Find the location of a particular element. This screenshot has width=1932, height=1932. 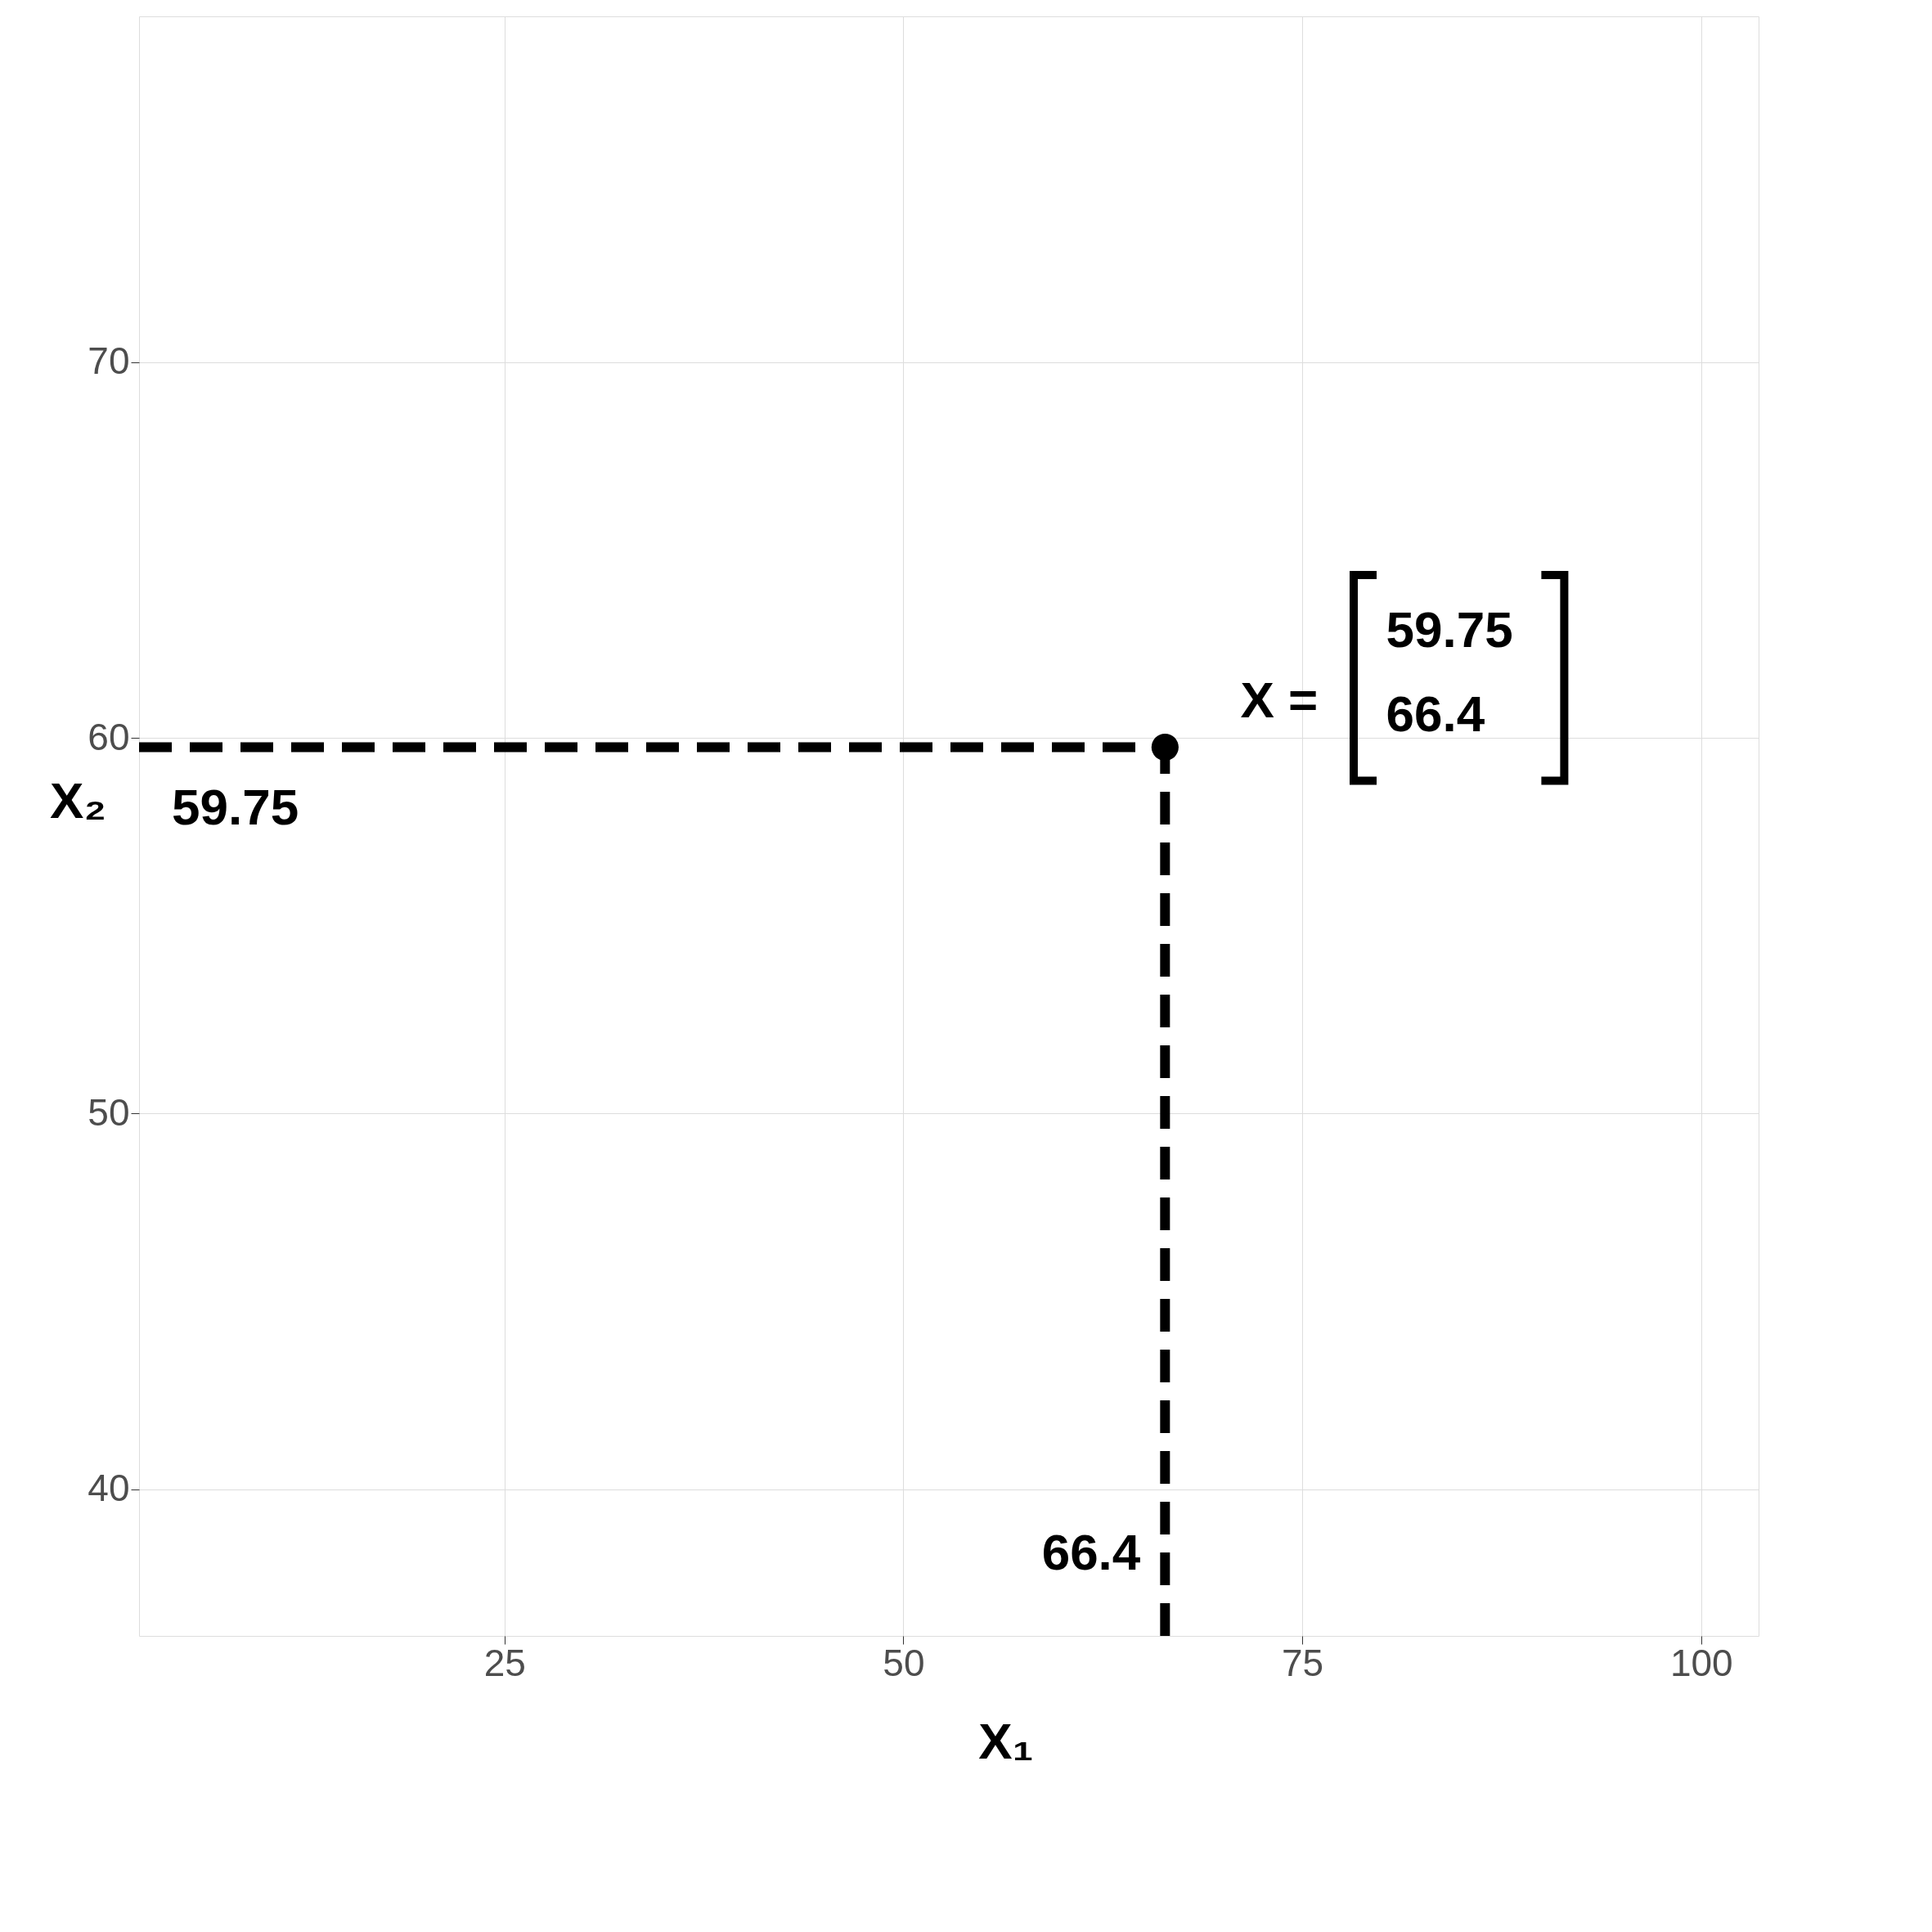

x-tick-label: 25 is located at coordinates (505, 1662).